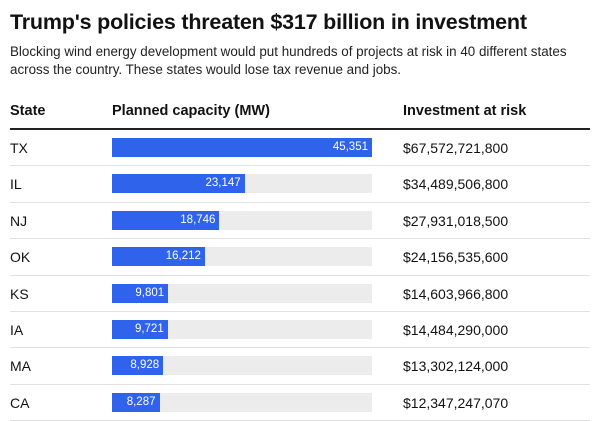 The height and width of the screenshot is (421, 600). I want to click on state-cell: TX, so click(19, 148).